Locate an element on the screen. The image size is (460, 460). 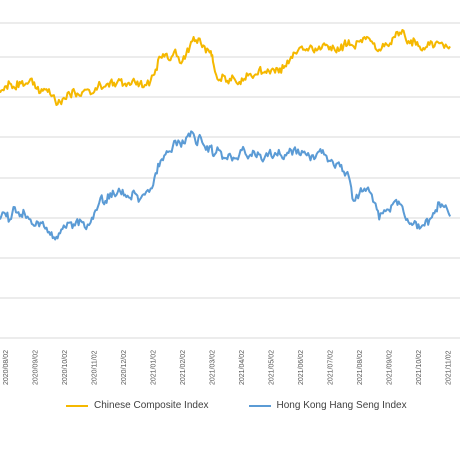
x-tick-label: 2021/07/02 is located at coordinates (331, 367).